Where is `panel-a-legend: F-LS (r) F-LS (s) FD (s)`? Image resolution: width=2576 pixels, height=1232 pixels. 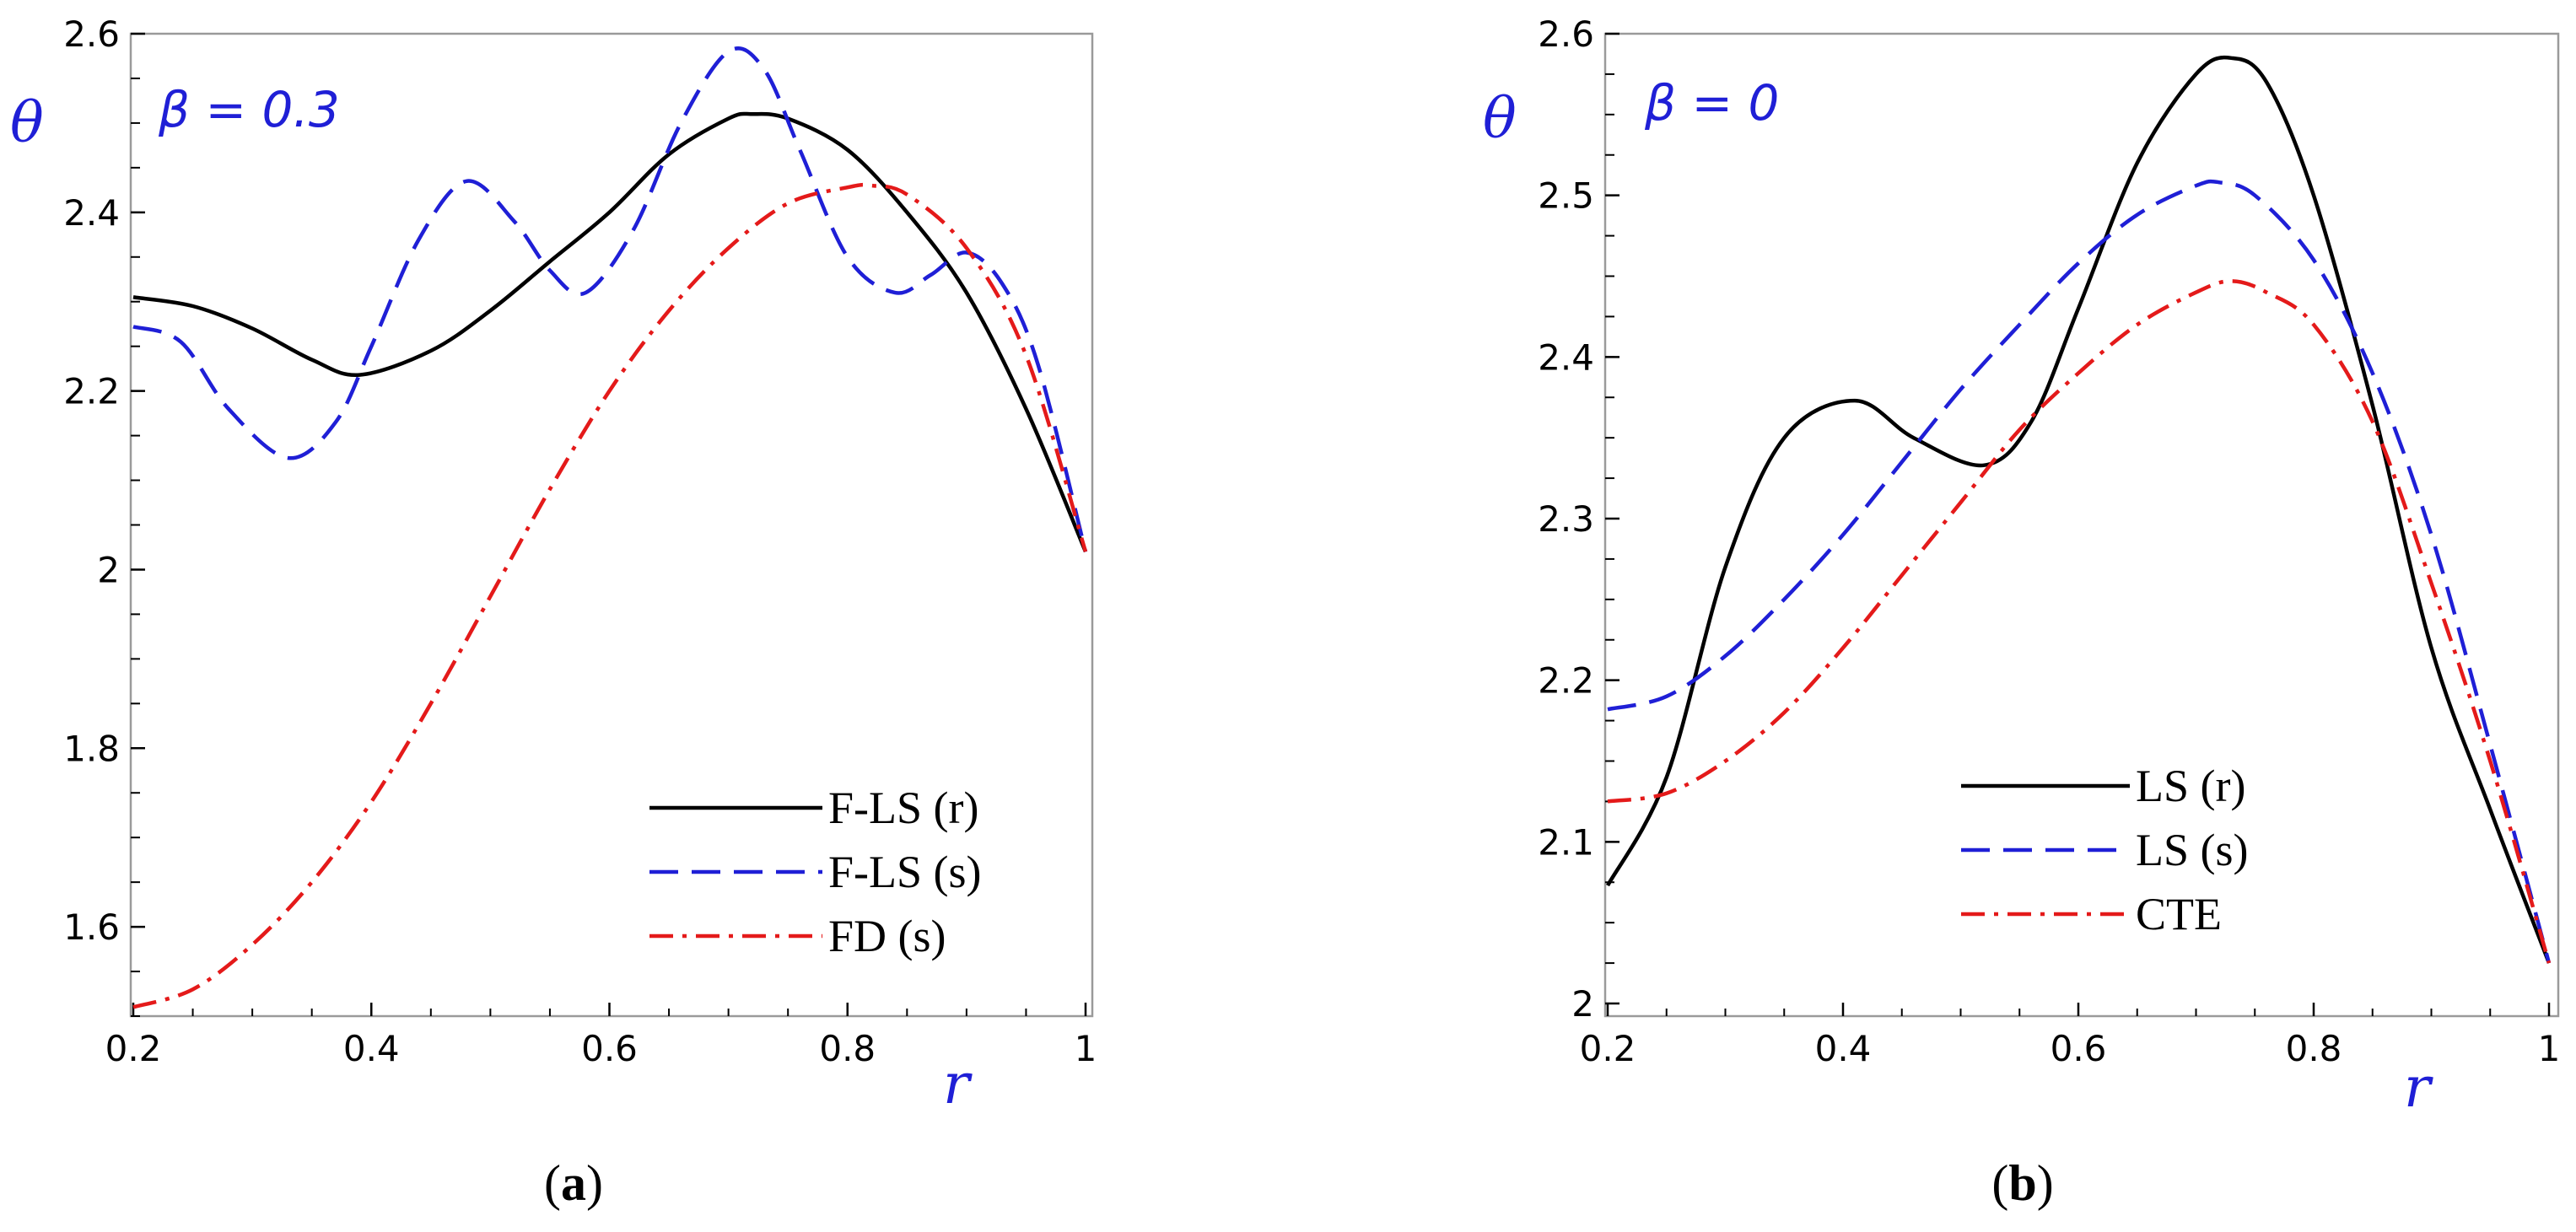
panel-a-legend: F-LS (r) F-LS (s) FD (s) is located at coordinates (815, 872).